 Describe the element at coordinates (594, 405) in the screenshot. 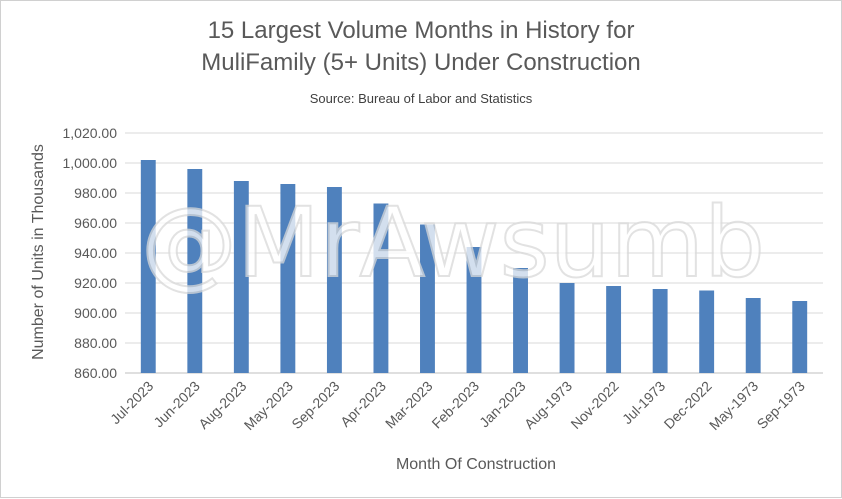

I see `x-tick-label: Nov-2022` at that location.